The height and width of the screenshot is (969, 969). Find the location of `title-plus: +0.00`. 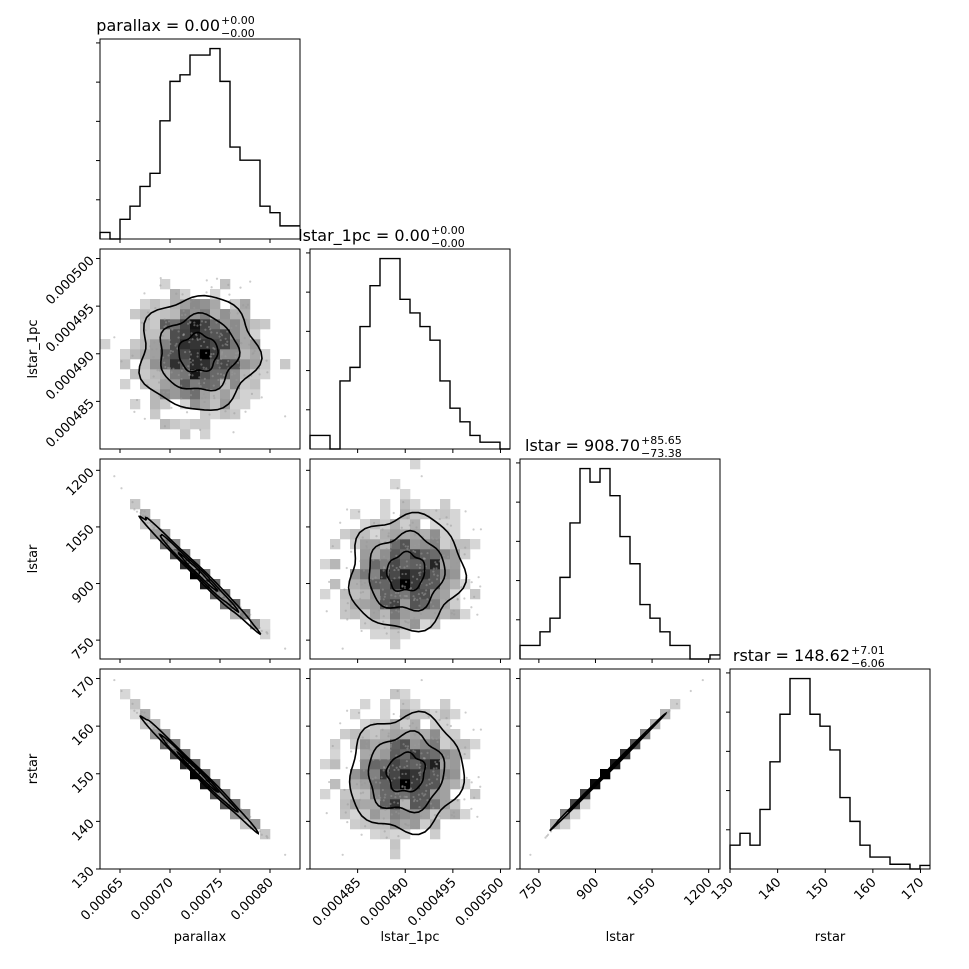

title-plus: +0.00 is located at coordinates (448, 230).